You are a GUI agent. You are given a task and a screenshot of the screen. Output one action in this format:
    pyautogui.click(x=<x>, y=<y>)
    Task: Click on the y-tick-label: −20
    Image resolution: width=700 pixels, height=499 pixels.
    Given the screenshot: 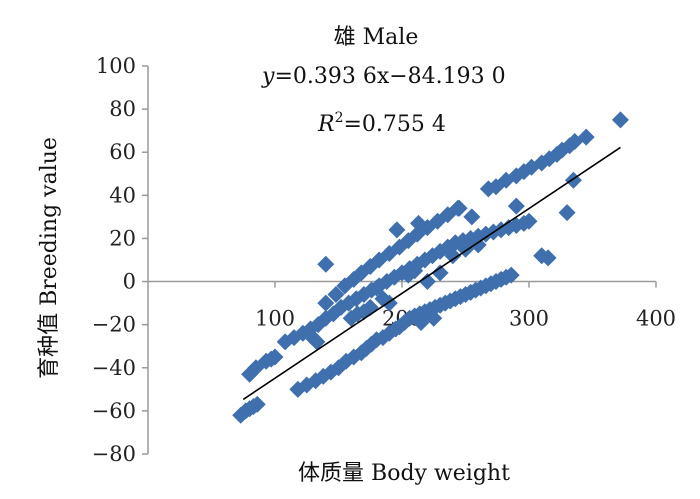 What is the action you would take?
    pyautogui.click(x=114, y=325)
    